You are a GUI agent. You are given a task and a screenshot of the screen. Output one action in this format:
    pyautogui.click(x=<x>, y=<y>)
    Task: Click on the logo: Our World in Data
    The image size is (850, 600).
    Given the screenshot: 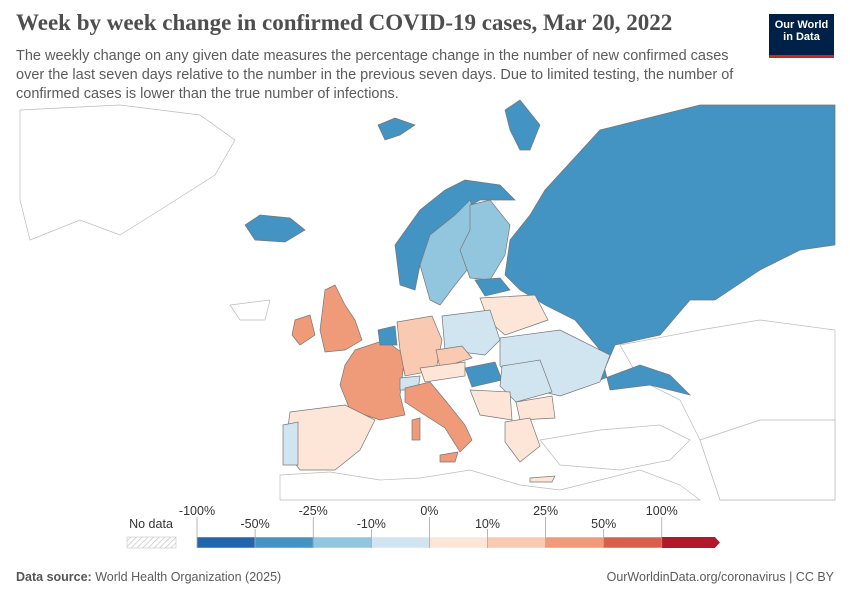 What is the action you would take?
    pyautogui.click(x=801, y=36)
    